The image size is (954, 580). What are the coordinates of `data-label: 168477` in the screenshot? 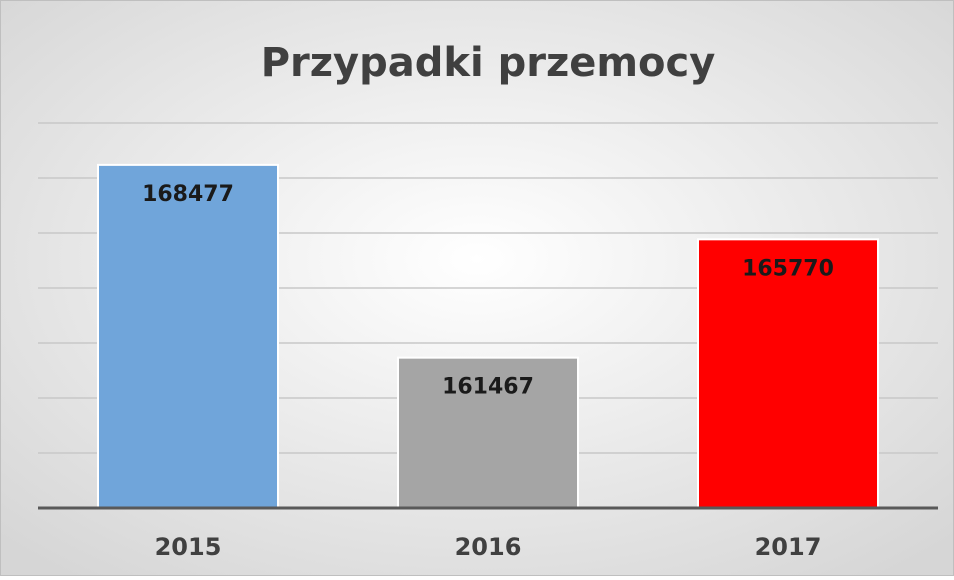 It's located at (188, 194).